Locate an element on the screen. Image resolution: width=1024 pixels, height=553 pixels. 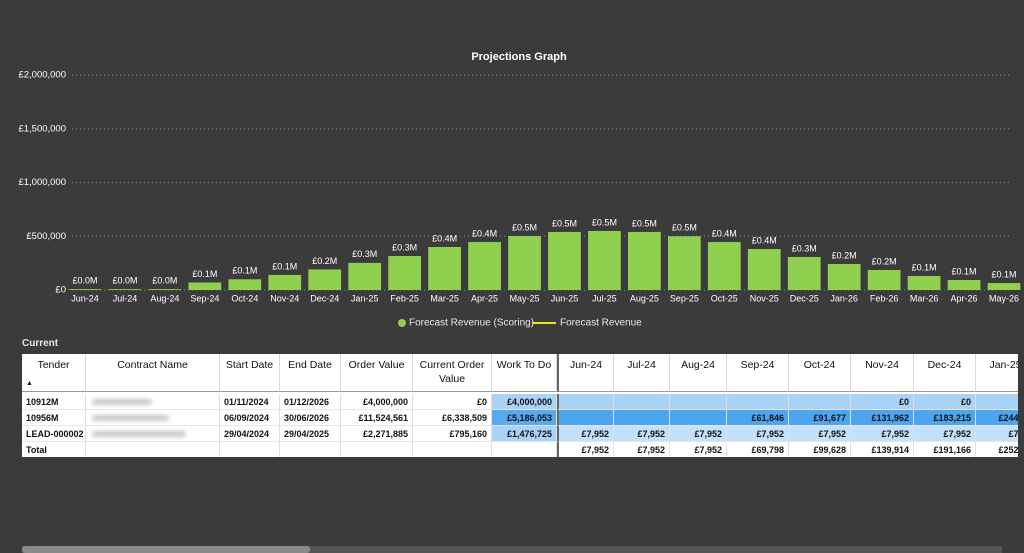
table-cell: Total is located at coordinates (54, 449).